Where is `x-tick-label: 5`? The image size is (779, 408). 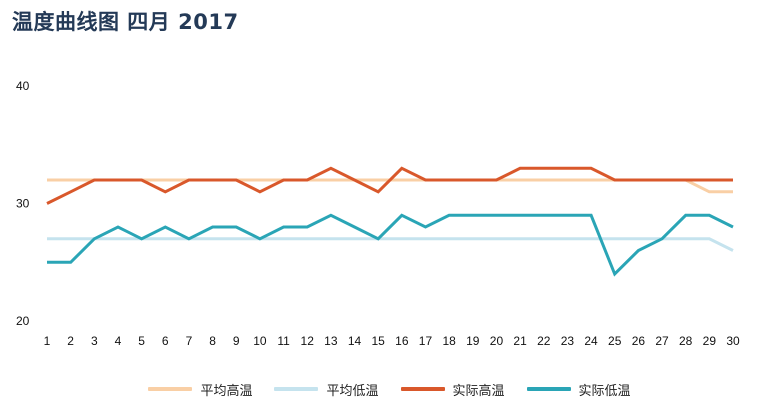 x-tick-label: 5 is located at coordinates (141, 341).